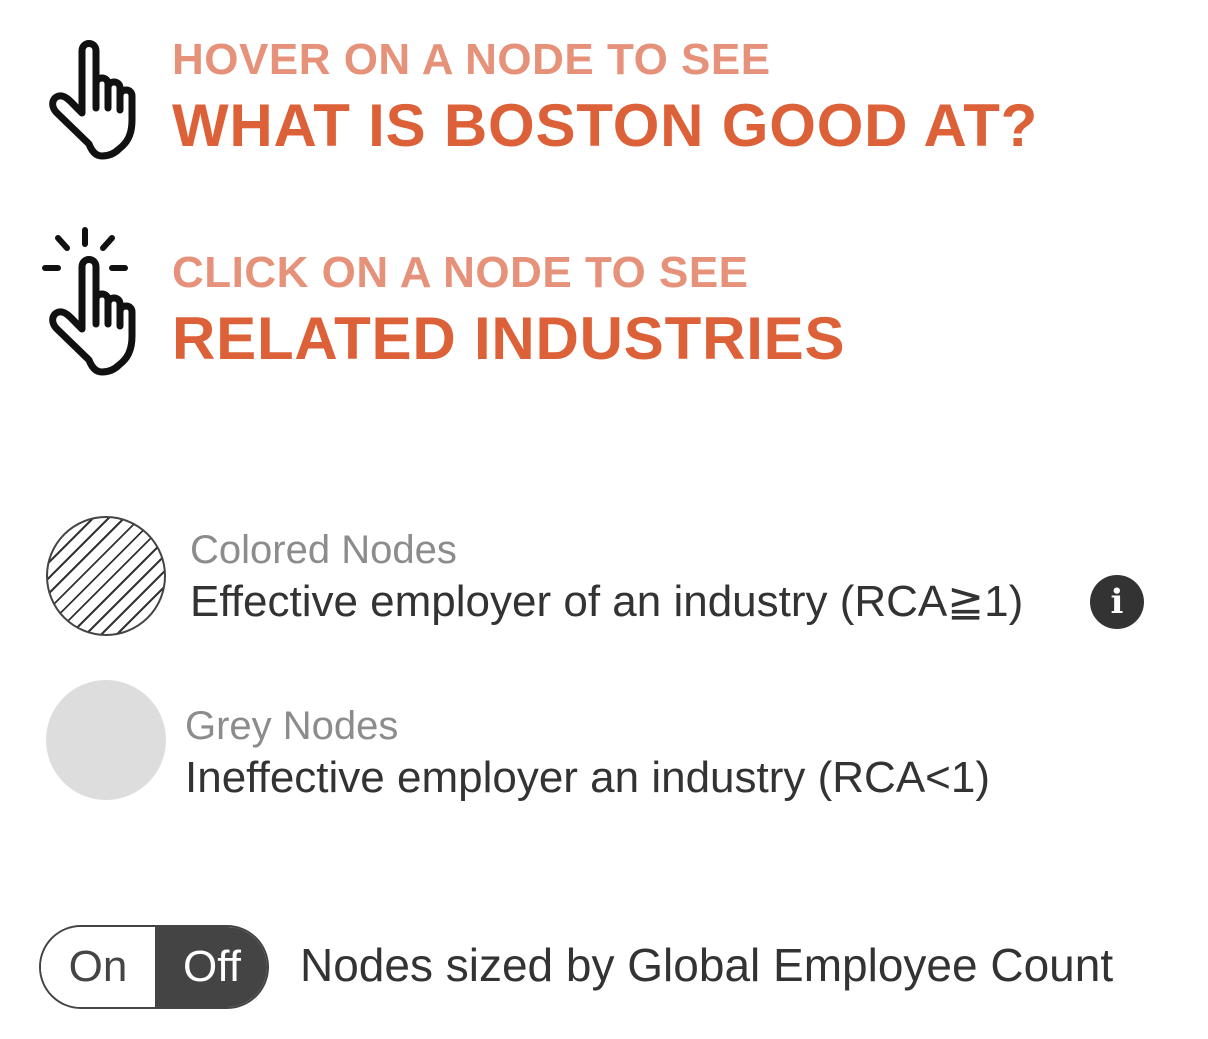  I want to click on hand-click-icon, so click(89, 301).